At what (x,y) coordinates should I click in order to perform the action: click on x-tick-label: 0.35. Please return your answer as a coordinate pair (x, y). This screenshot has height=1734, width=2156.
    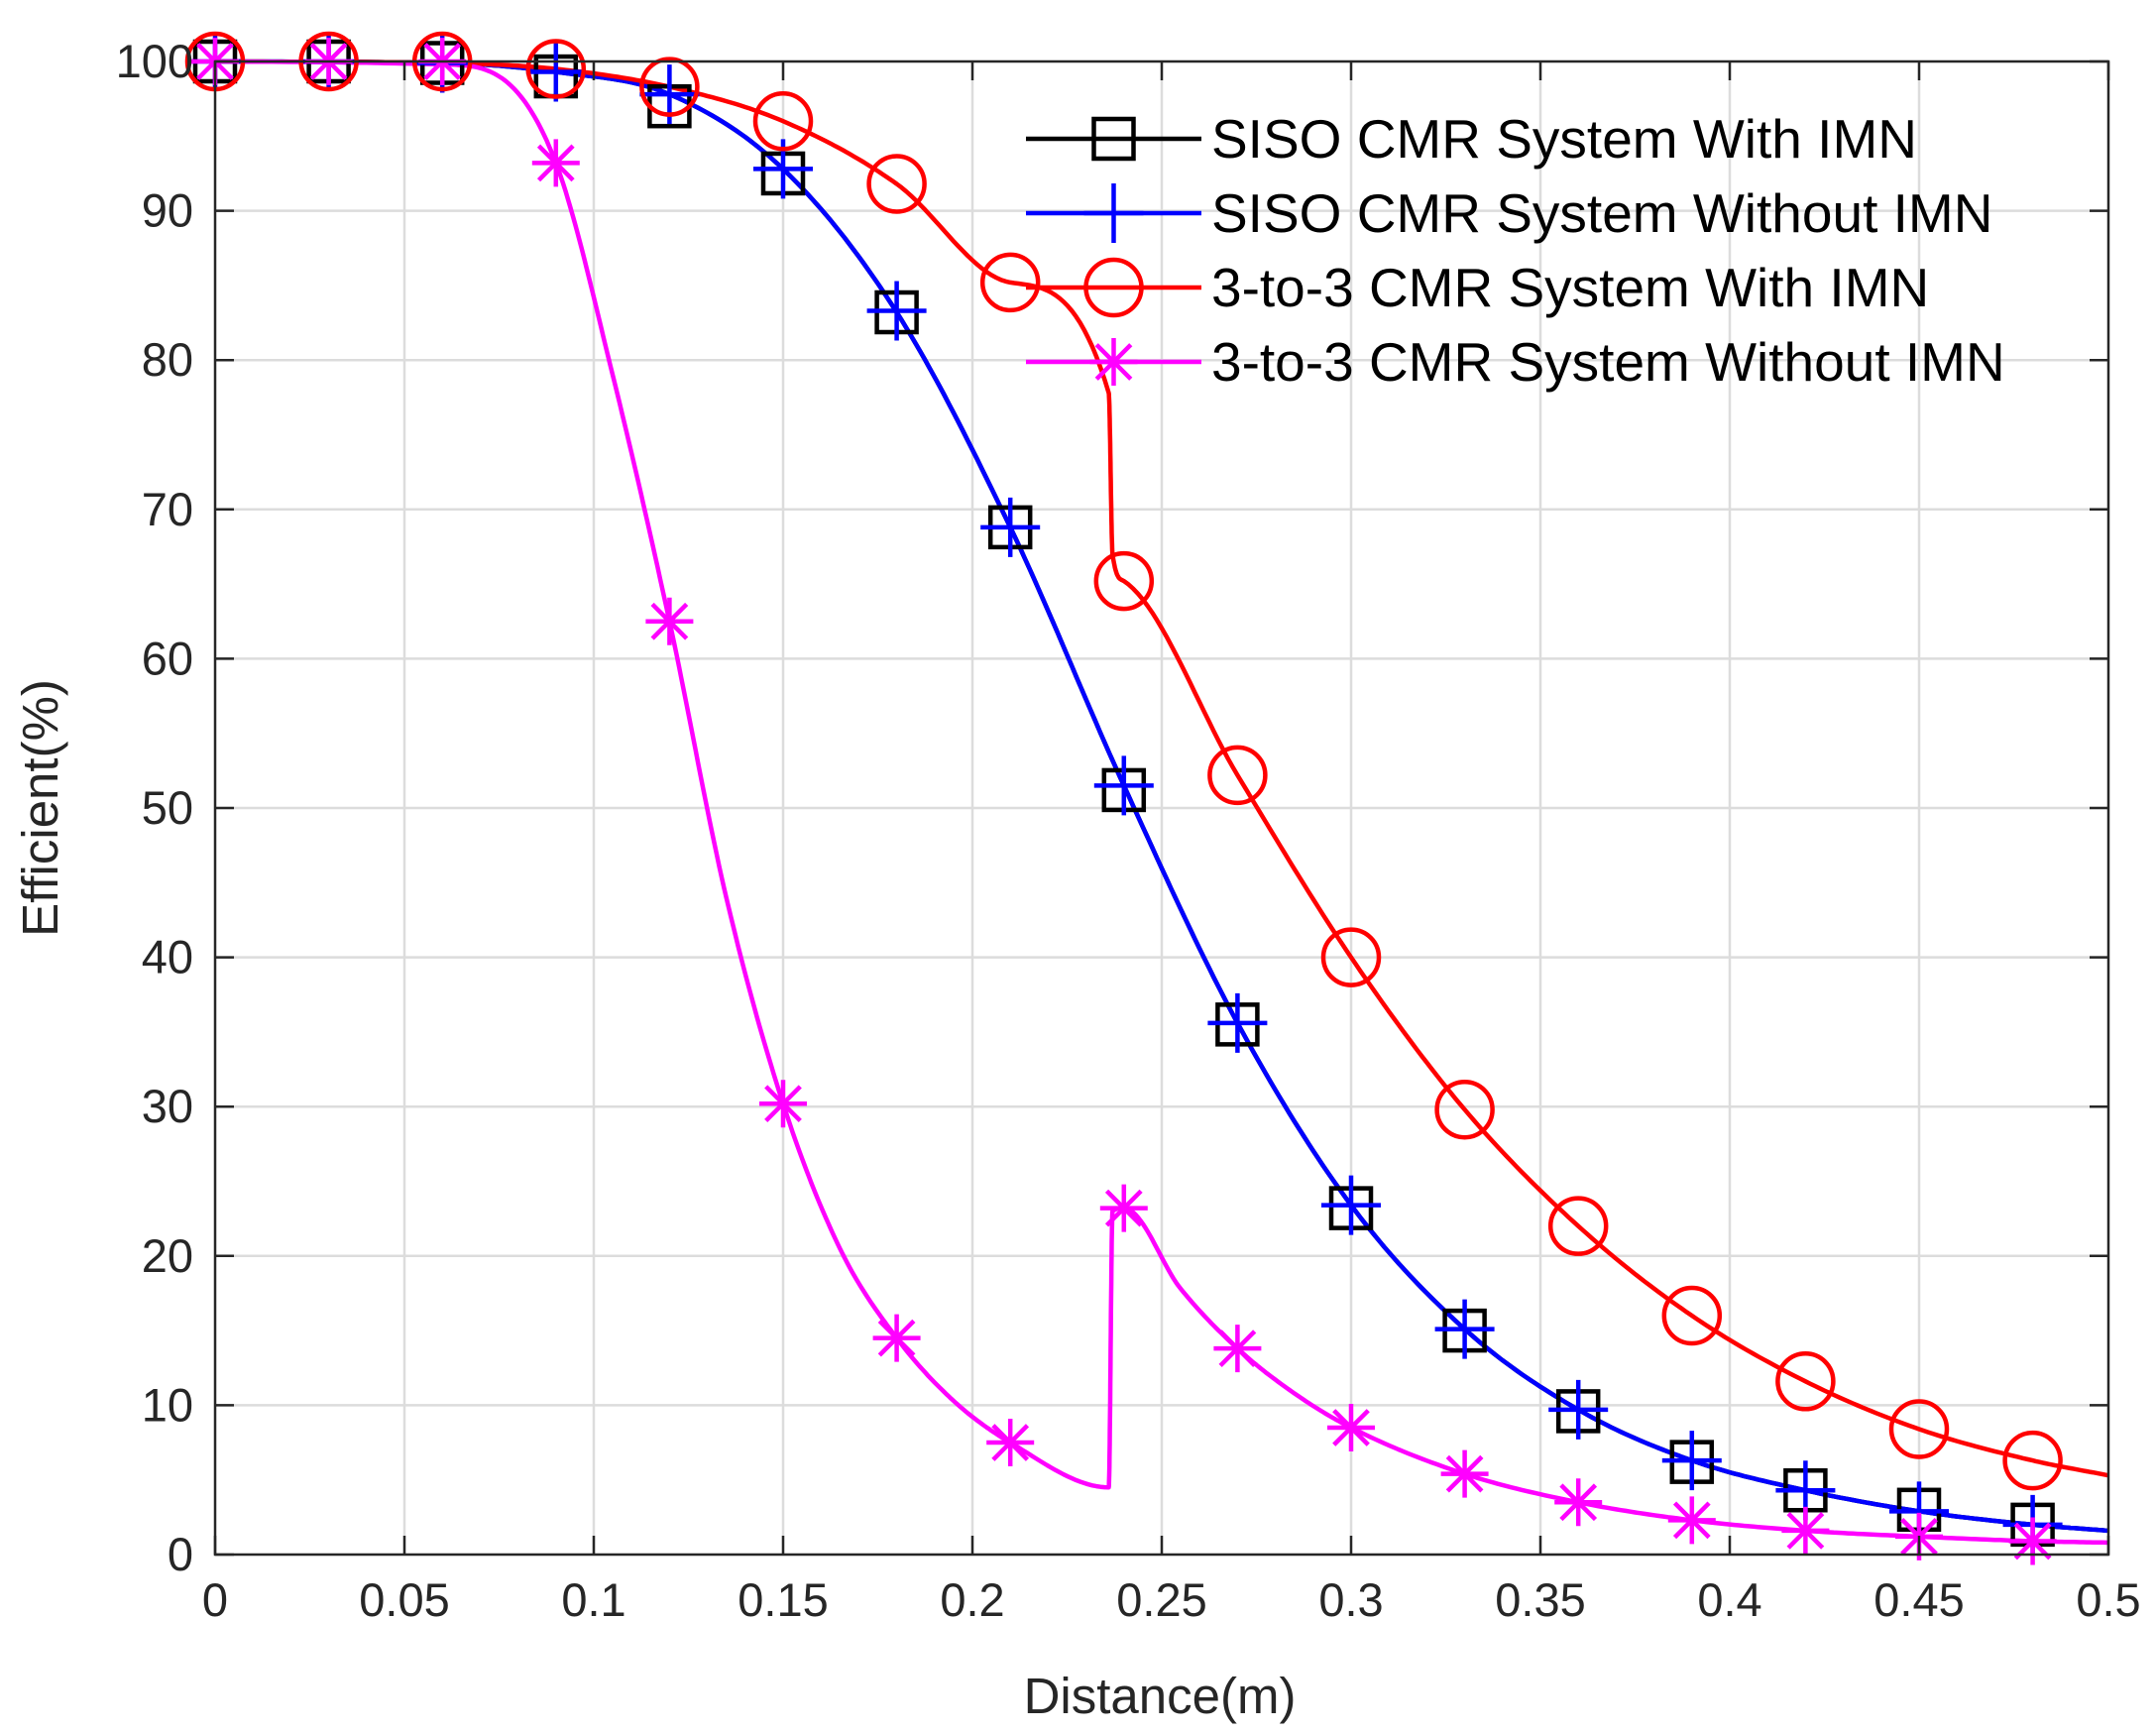
    Looking at the image, I should click on (1540, 1599).